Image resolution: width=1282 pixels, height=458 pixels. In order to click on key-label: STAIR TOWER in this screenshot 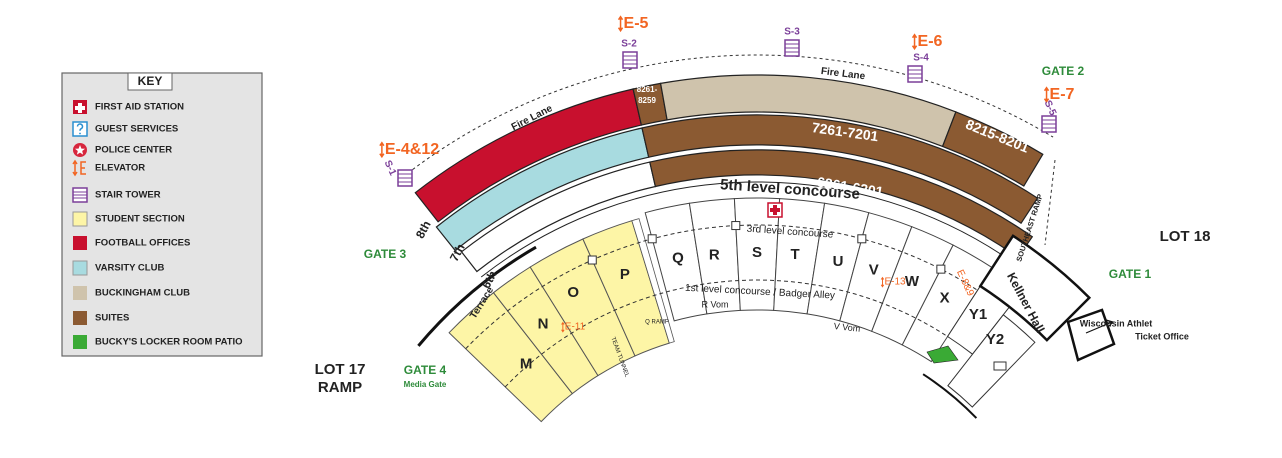, I will do `click(128, 195)`.